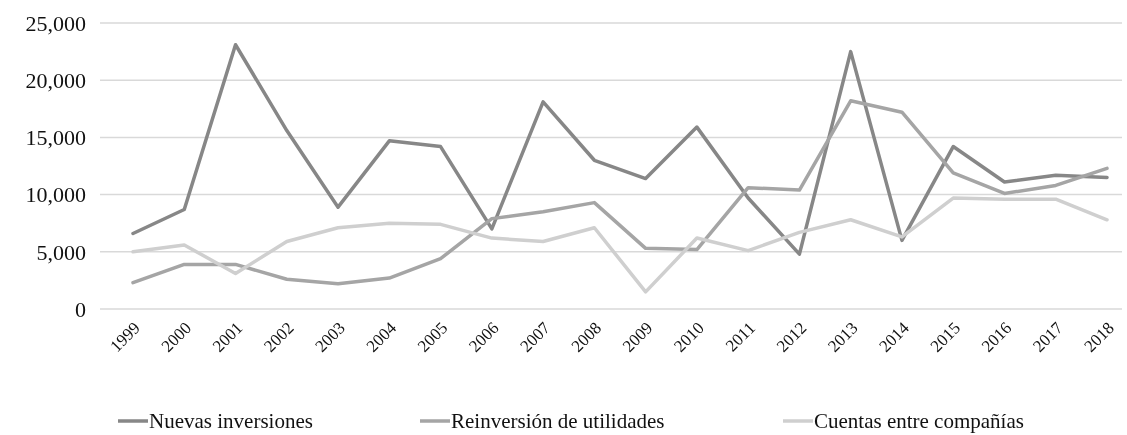 The height and width of the screenshot is (435, 1127). I want to click on legend-label: Reinversión de utilidades, so click(558, 421).